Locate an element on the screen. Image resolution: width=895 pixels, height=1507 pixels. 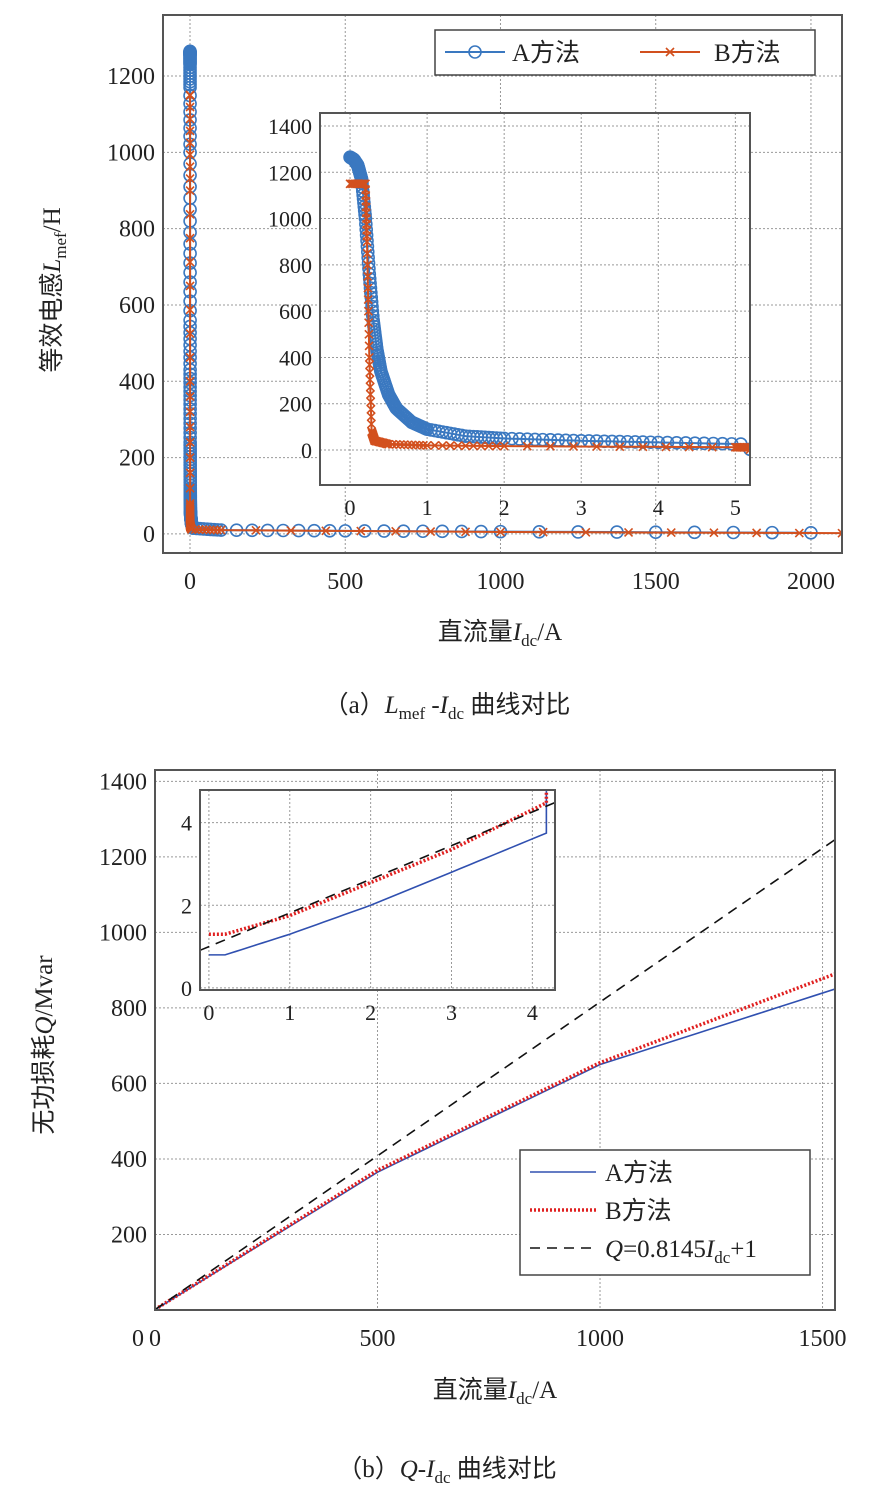
caption-mid: - is located at coordinates (422, 1469).